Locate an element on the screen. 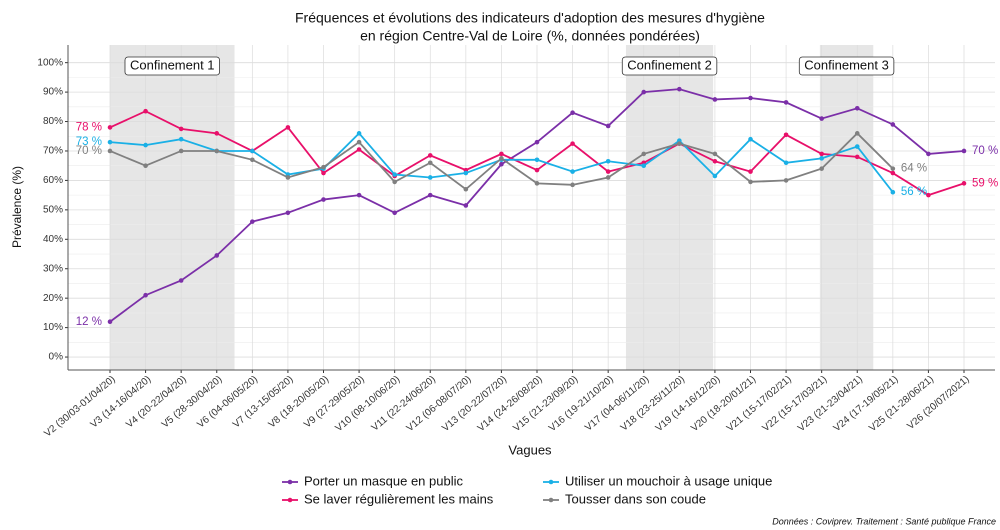 The width and height of the screenshot is (1000, 530). period-label-text: Confinement 1 is located at coordinates (172, 64).